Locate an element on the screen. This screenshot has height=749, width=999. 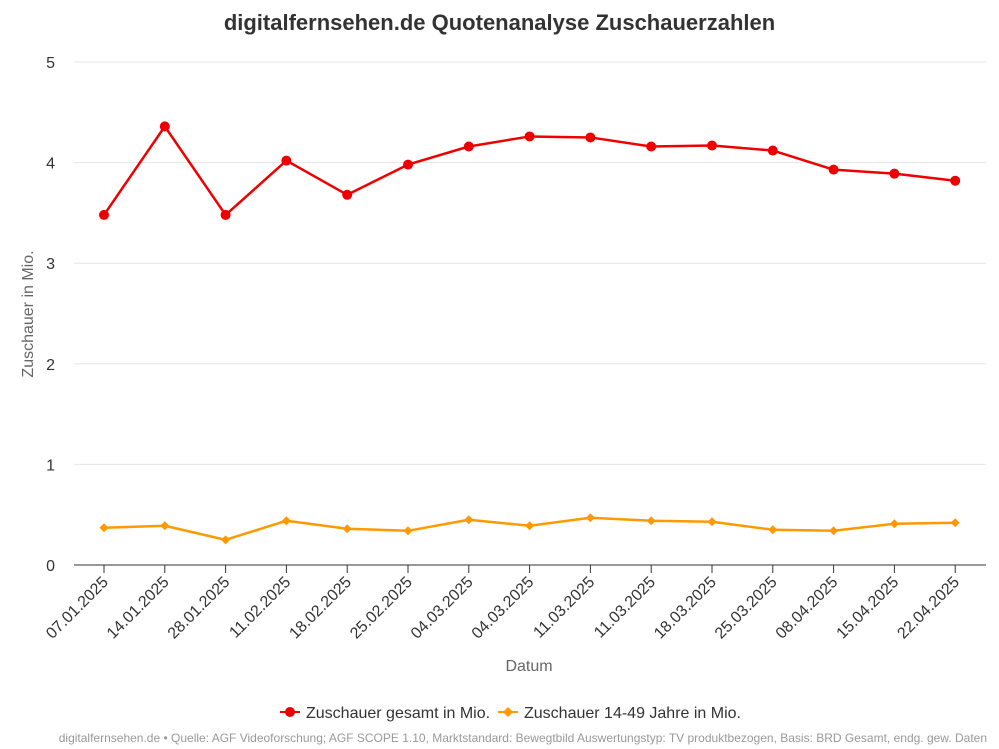
legend-item-total: Zuschauer gesamt in Mio. is located at coordinates (385, 713).